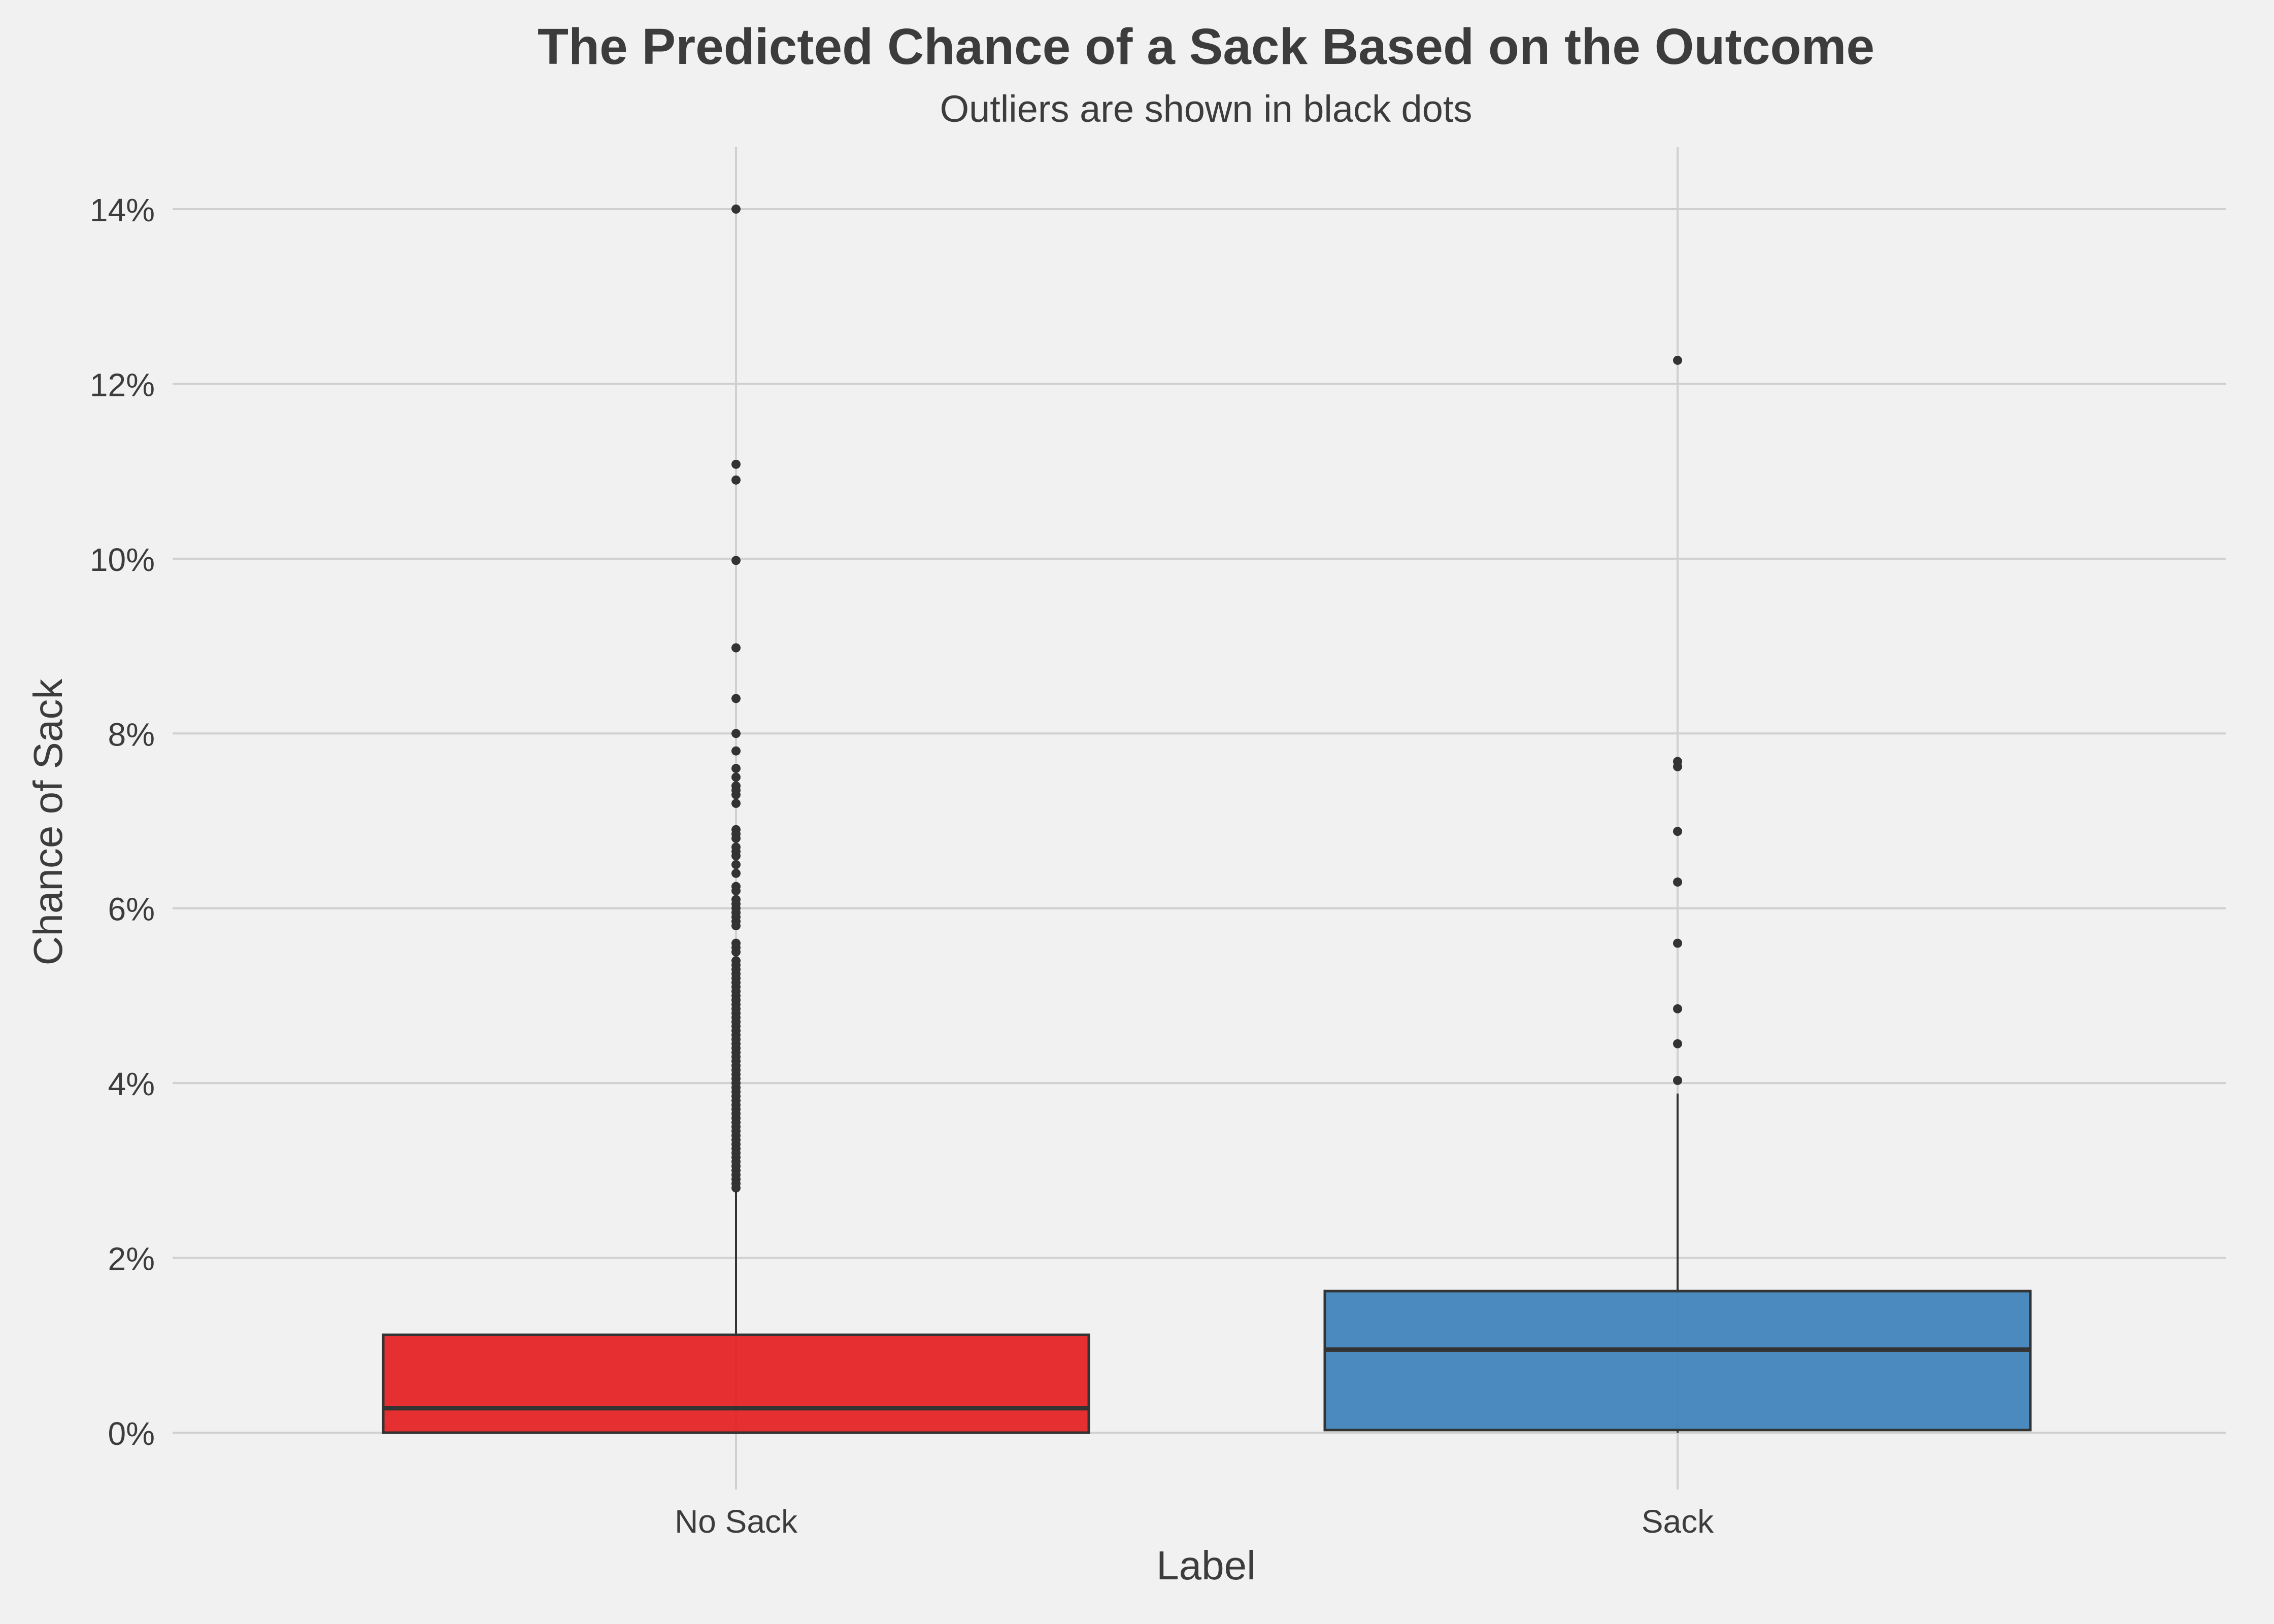 This screenshot has height=1624, width=2274. I want to click on y-axis-ticks: 0% 2% 4% 6% 8% 10% 12% 14%, so click(122, 822).